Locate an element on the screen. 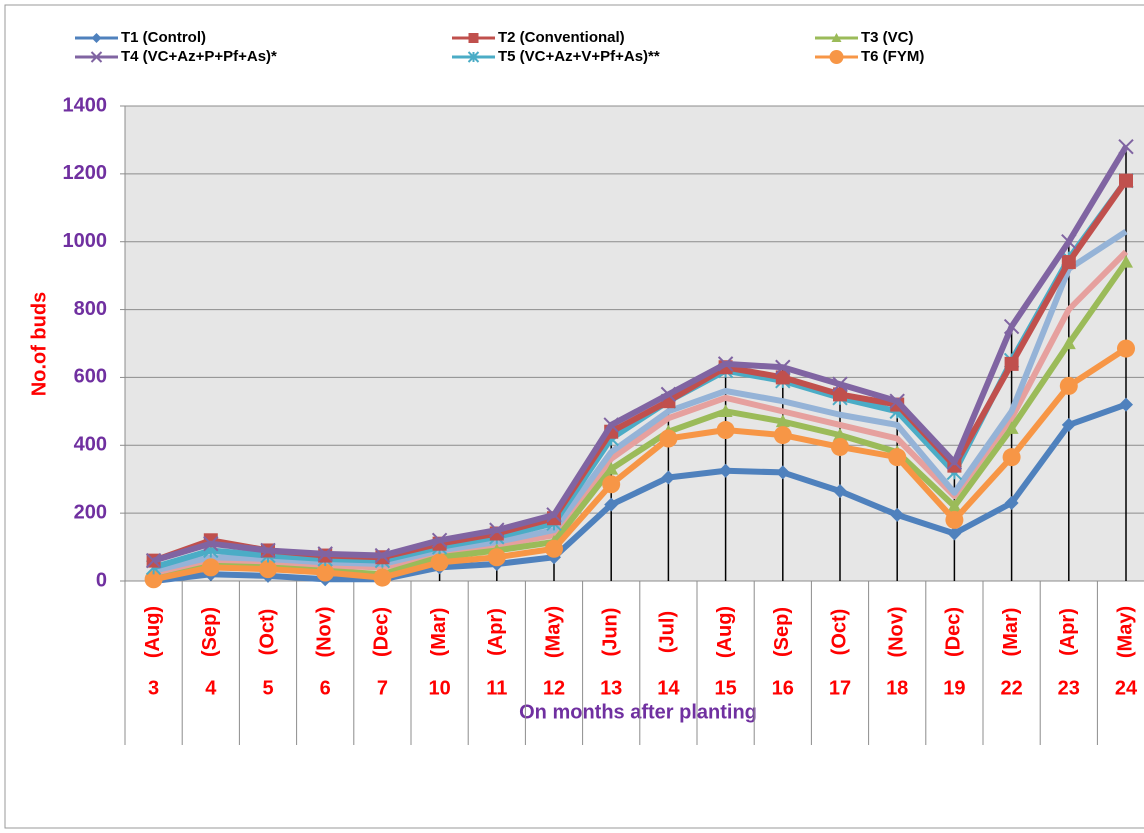 Image resolution: width=1144 pixels, height=833 pixels. x-tick-label: (Jun) is located at coordinates (610, 632).